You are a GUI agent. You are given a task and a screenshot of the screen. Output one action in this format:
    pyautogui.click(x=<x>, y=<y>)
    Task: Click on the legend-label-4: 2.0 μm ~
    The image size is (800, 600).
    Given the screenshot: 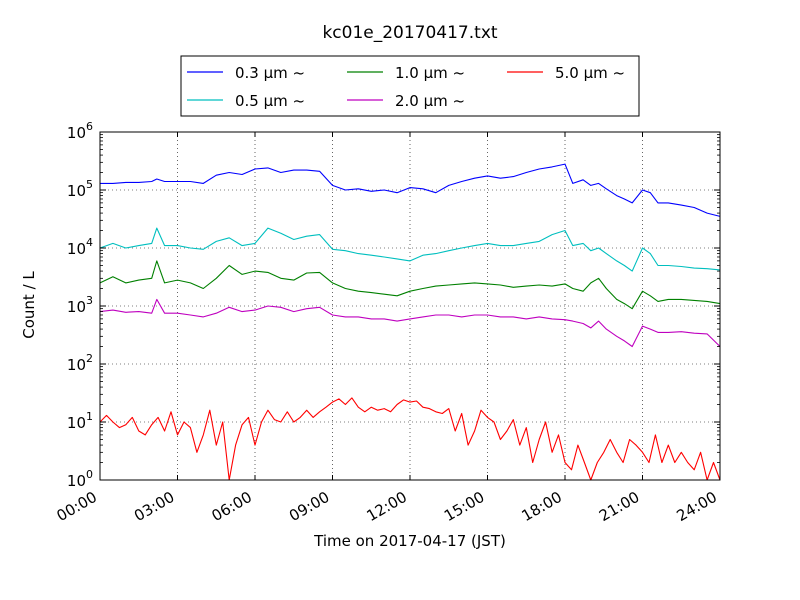 What is the action you would take?
    pyautogui.click(x=430, y=101)
    